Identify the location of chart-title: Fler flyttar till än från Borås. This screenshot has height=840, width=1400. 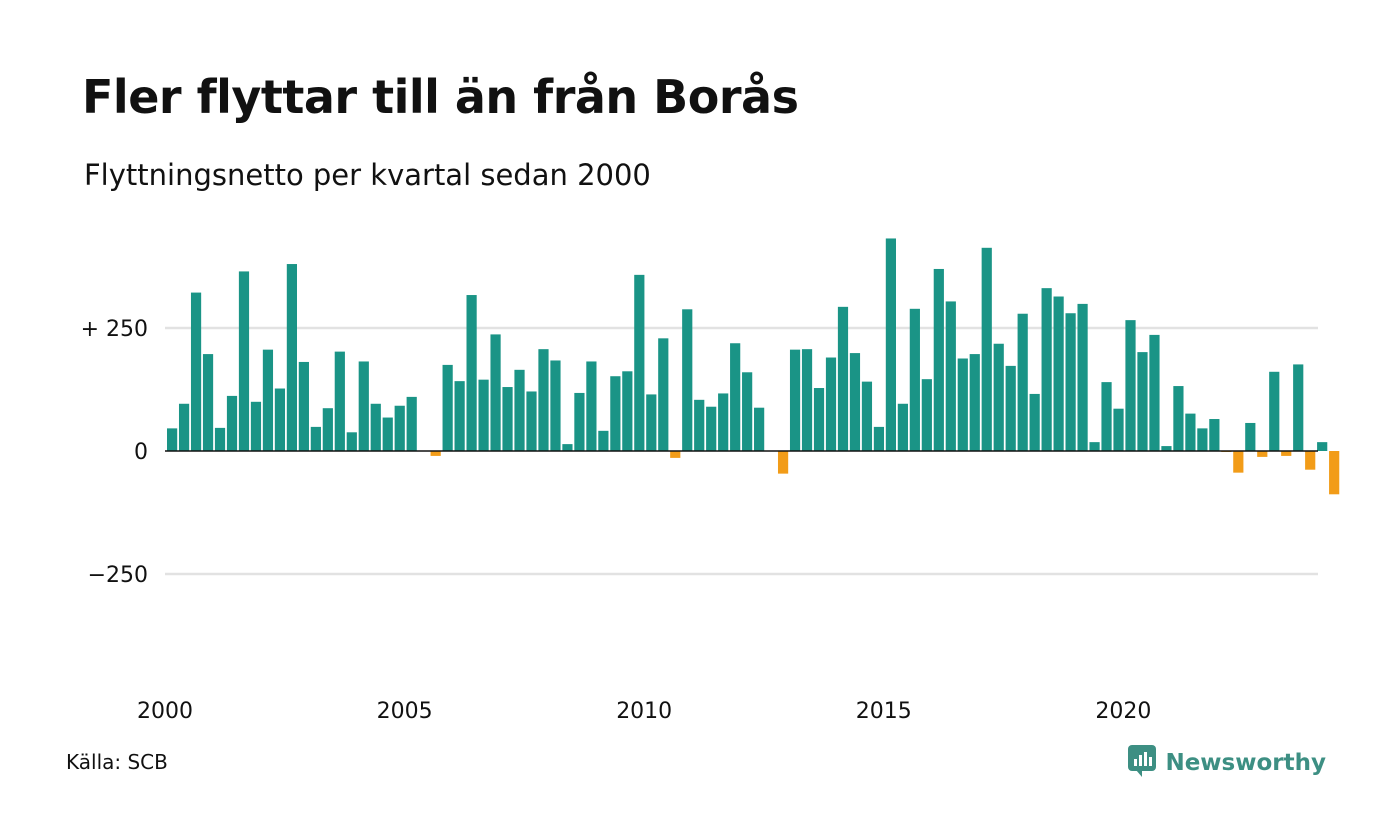
(440, 97).